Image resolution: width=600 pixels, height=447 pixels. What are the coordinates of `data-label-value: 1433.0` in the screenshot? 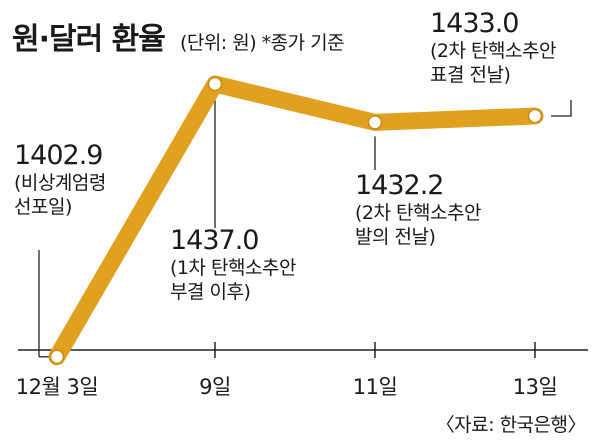 It's located at (474, 23).